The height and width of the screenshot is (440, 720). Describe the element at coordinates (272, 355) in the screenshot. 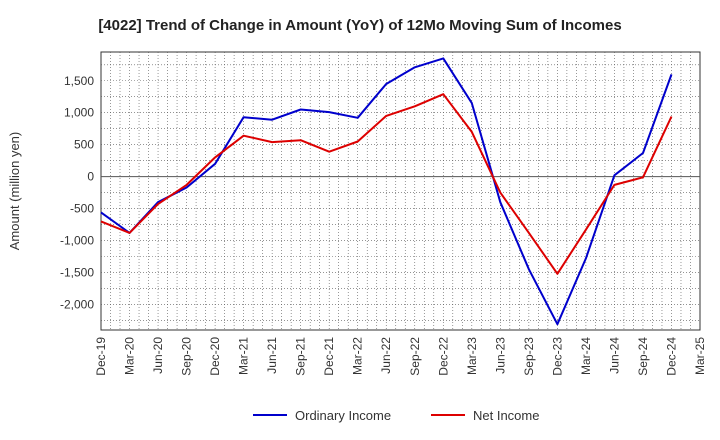

I see `x-tick-label: Jun-21` at that location.